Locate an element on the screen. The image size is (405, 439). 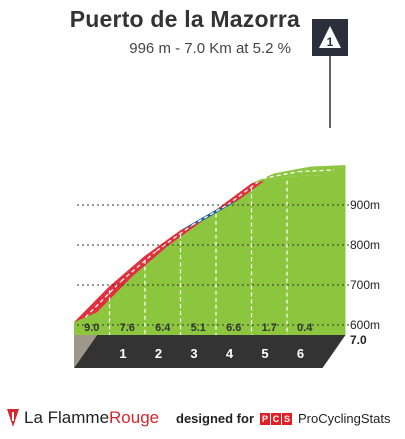
designed-for-label: designed for is located at coordinates (215, 418).